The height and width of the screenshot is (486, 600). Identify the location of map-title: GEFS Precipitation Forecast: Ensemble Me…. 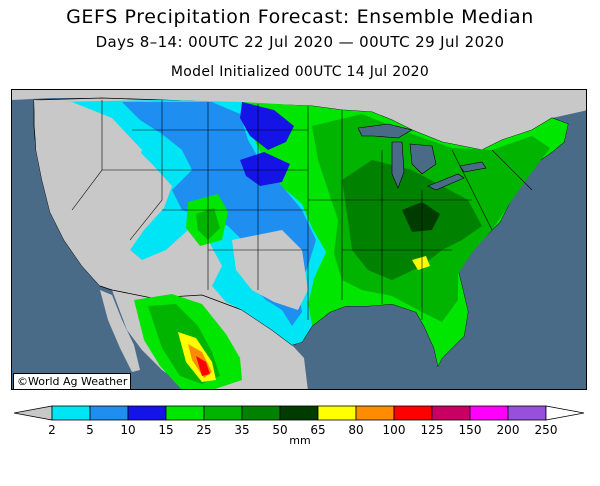
(300, 17).